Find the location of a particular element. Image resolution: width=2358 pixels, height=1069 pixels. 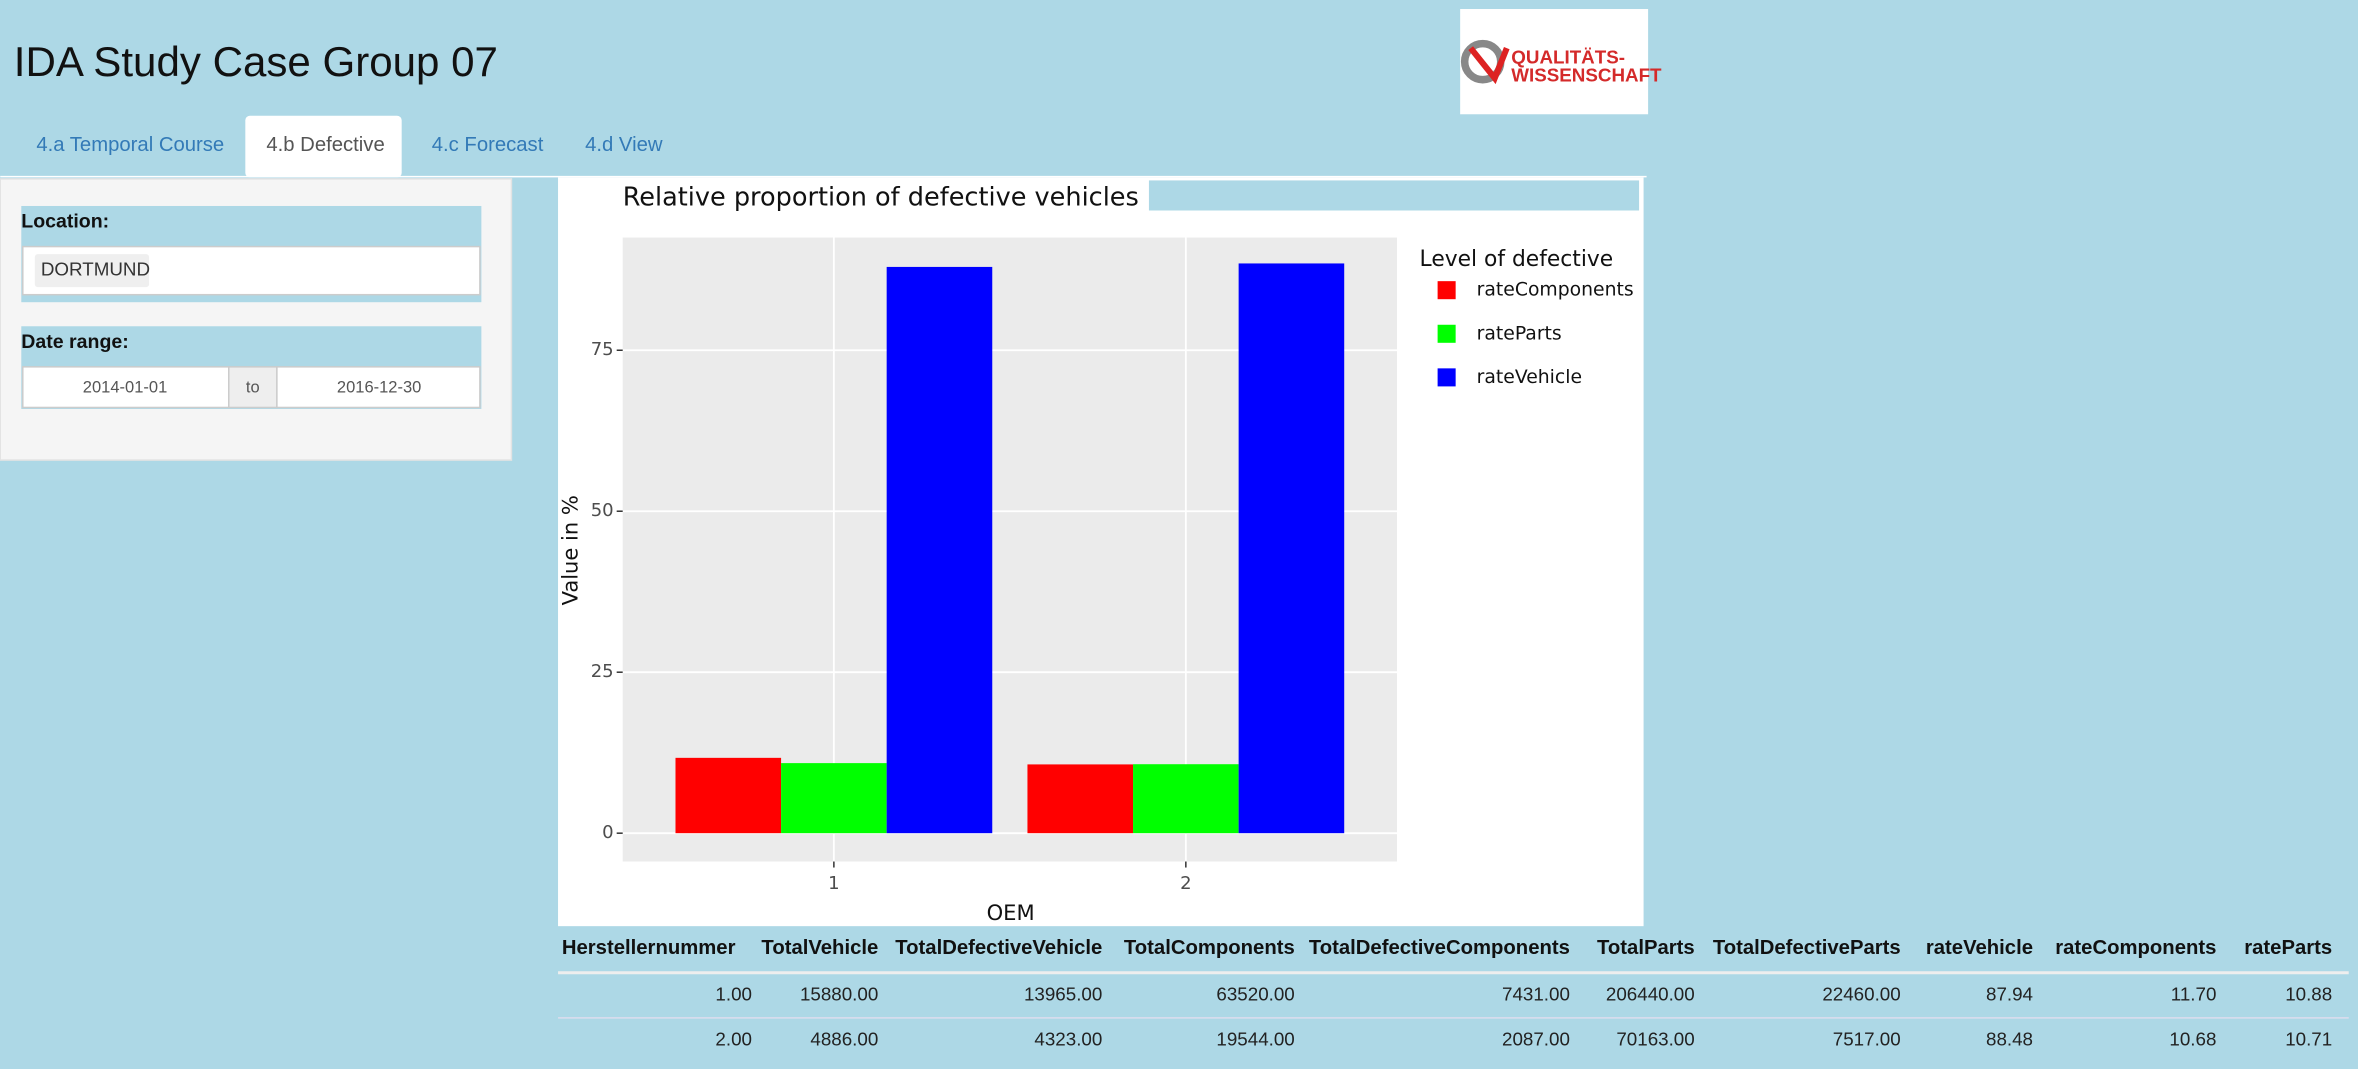

y-tick-label: 75 is located at coordinates (602, 349).